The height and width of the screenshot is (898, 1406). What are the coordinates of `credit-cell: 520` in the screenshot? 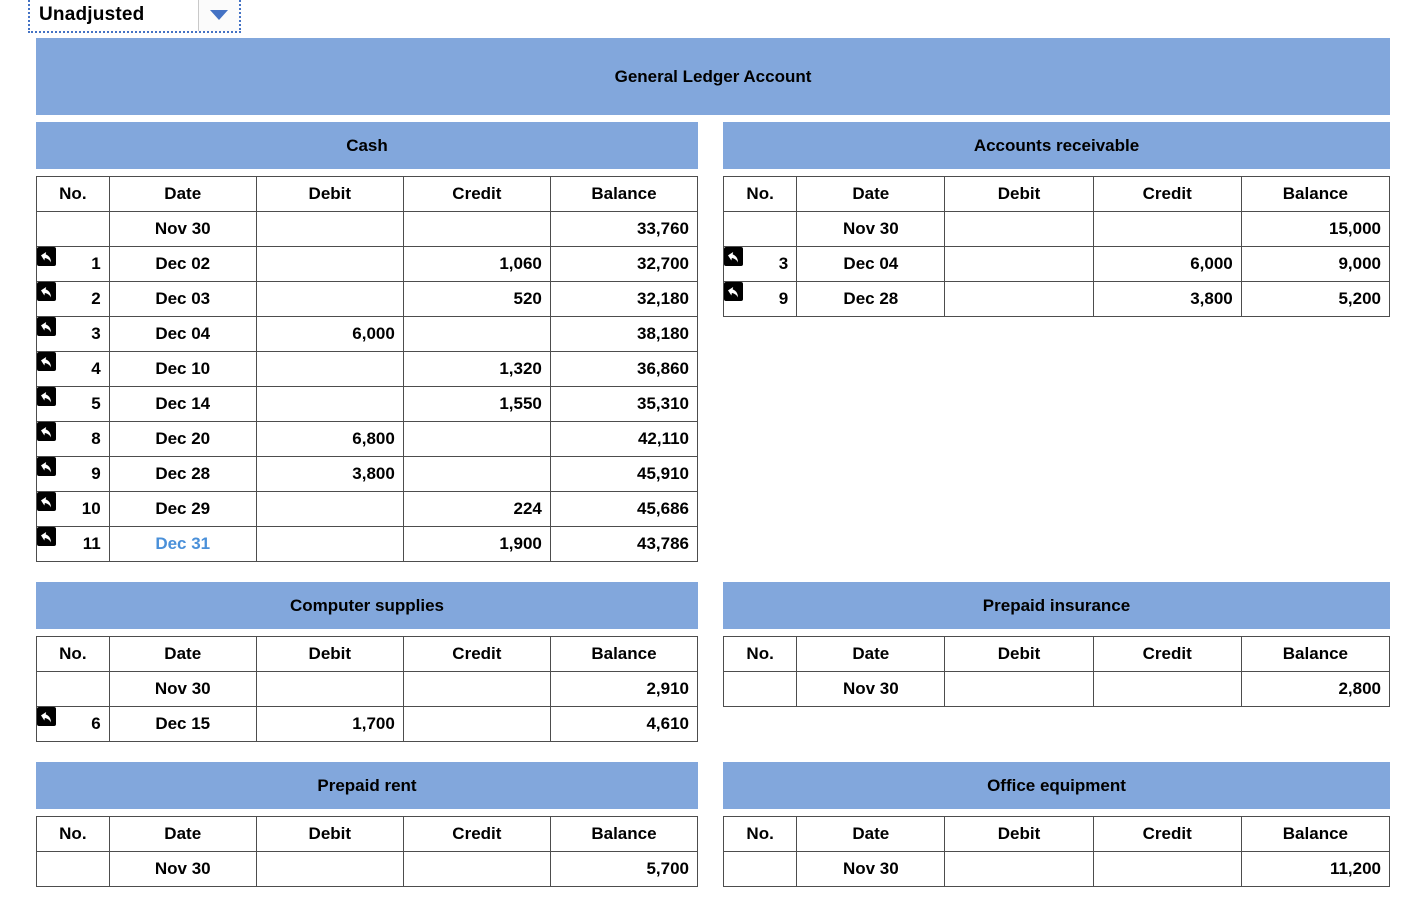 It's located at (476, 299).